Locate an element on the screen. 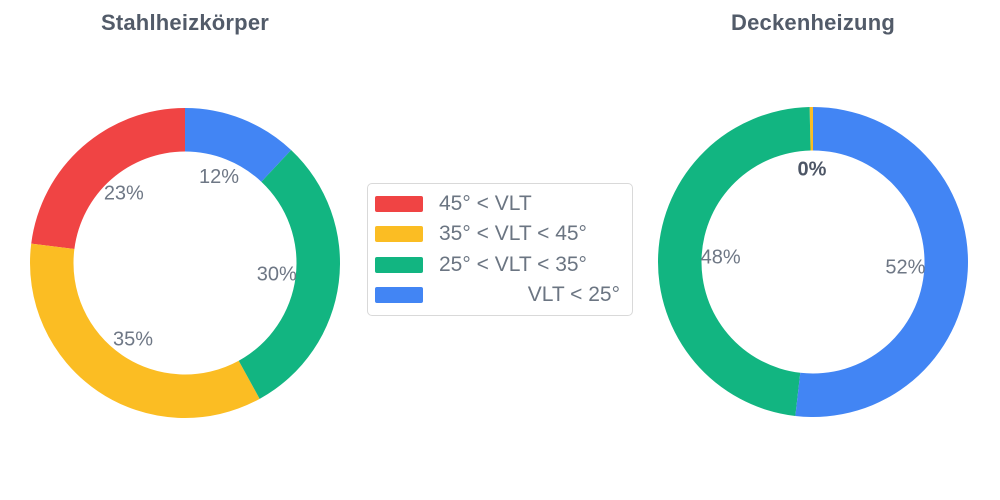 The image size is (1000, 500). slice-label: 52% is located at coordinates (905, 267).